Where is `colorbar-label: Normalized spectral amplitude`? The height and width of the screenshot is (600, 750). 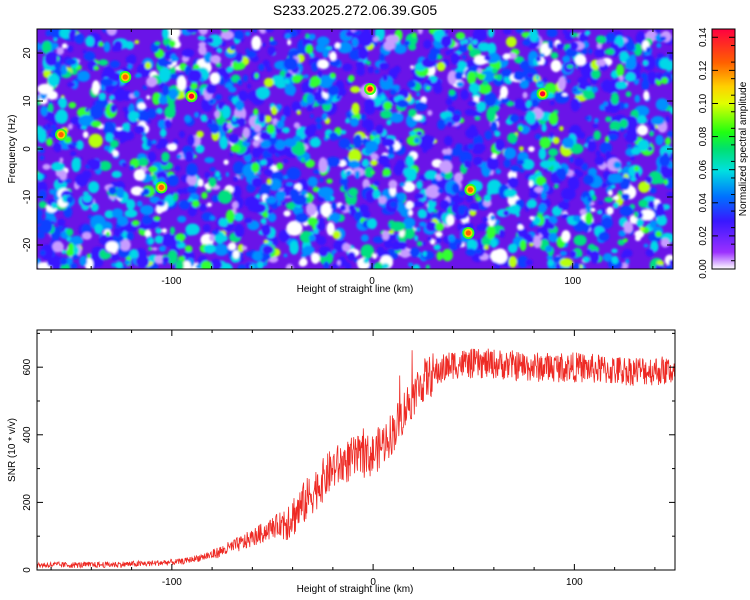
colorbar-label: Normalized spectral amplitude is located at coordinates (743, 148).